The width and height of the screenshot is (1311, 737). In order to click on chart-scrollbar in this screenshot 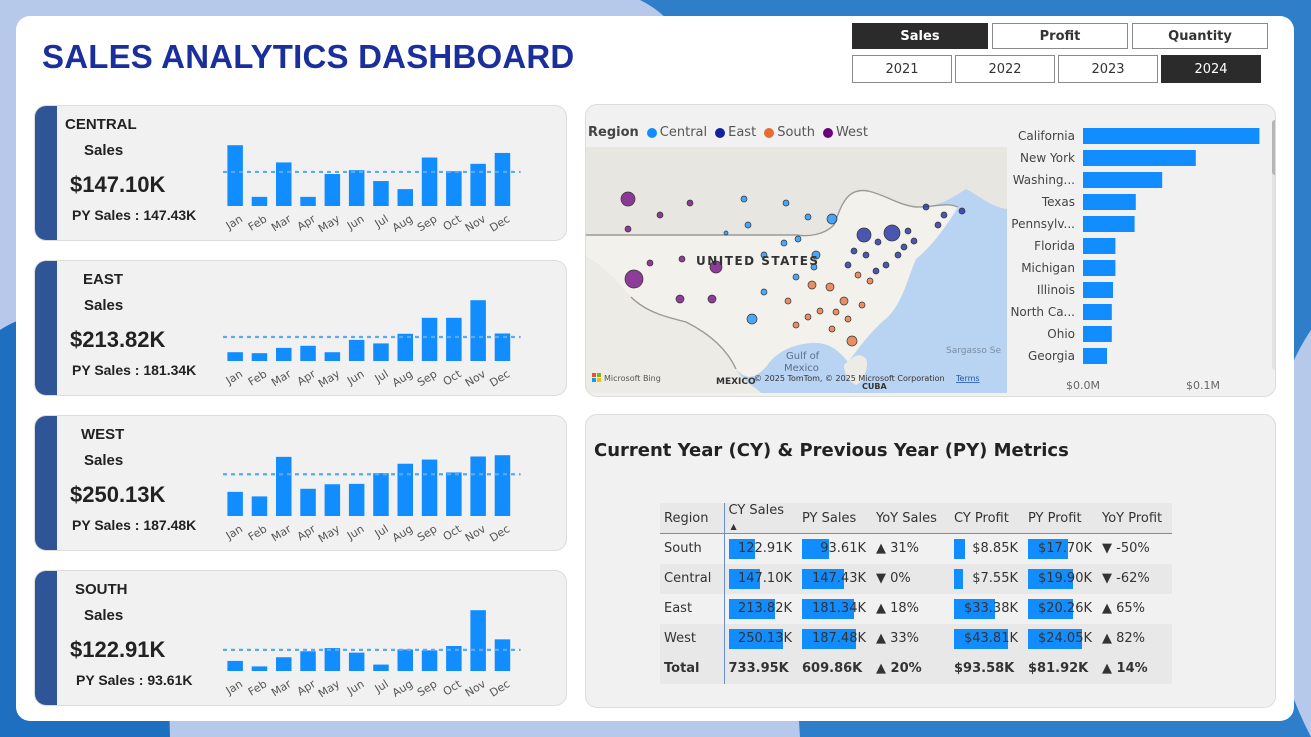, I will do `click(1273, 245)`.